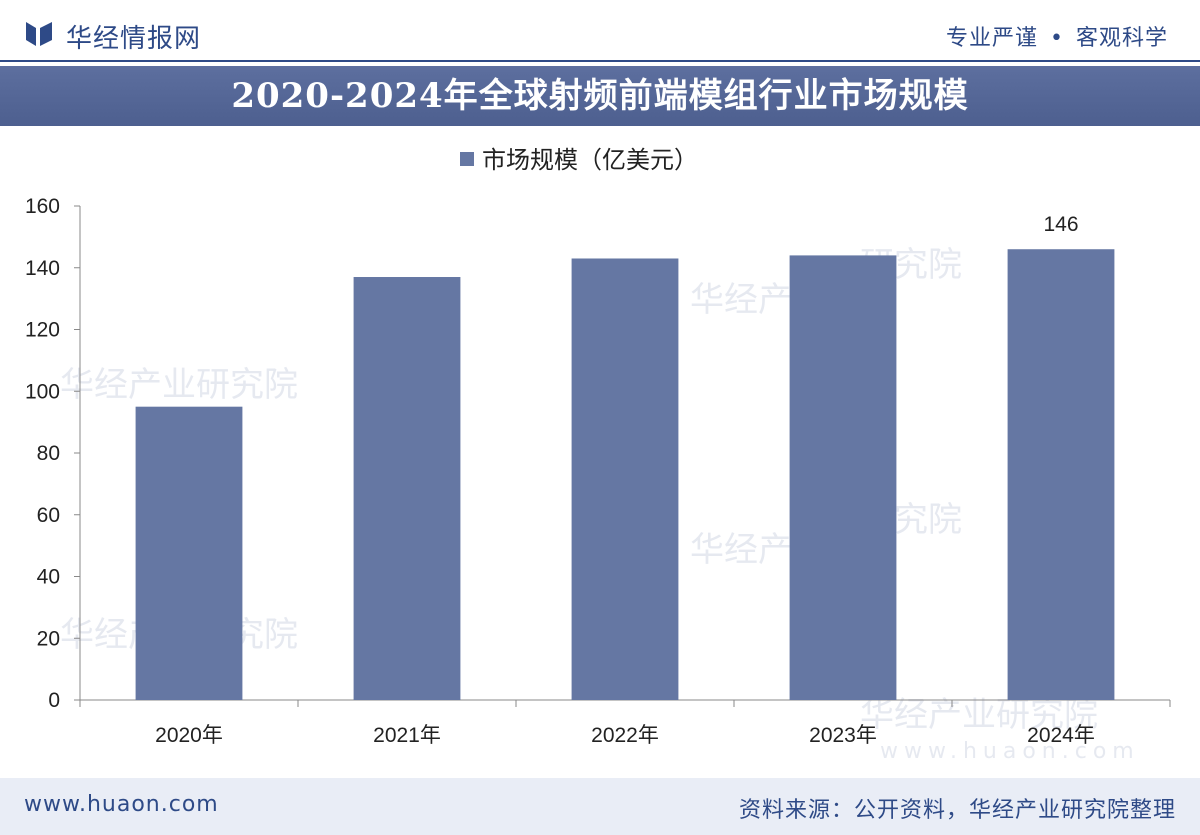 The width and height of the screenshot is (1200, 835). I want to click on slogan: 专业严谨 • 客观科学, so click(1057, 36).